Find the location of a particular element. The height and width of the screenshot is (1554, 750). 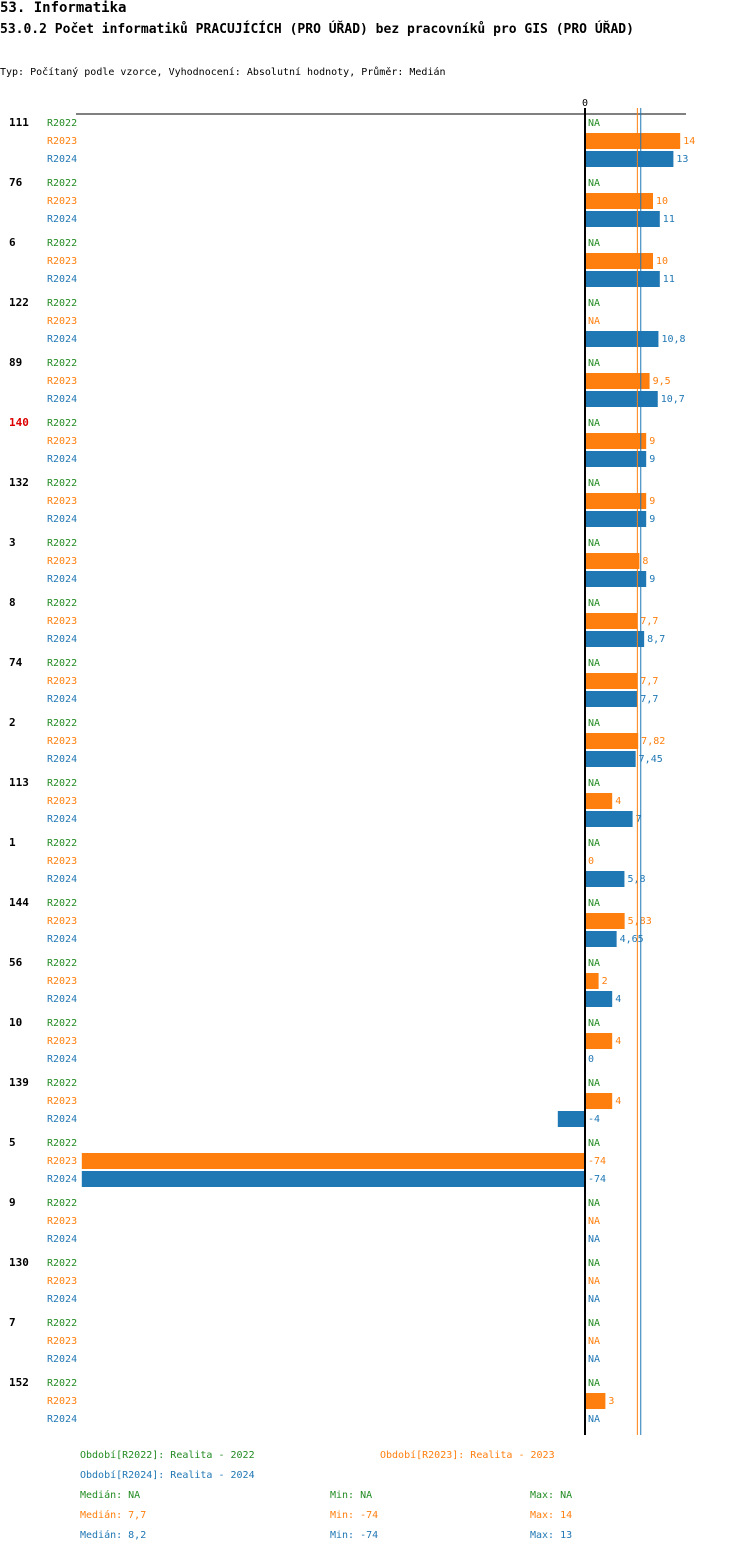

value-label-6-r2022: NA is located at coordinates (594, 243).